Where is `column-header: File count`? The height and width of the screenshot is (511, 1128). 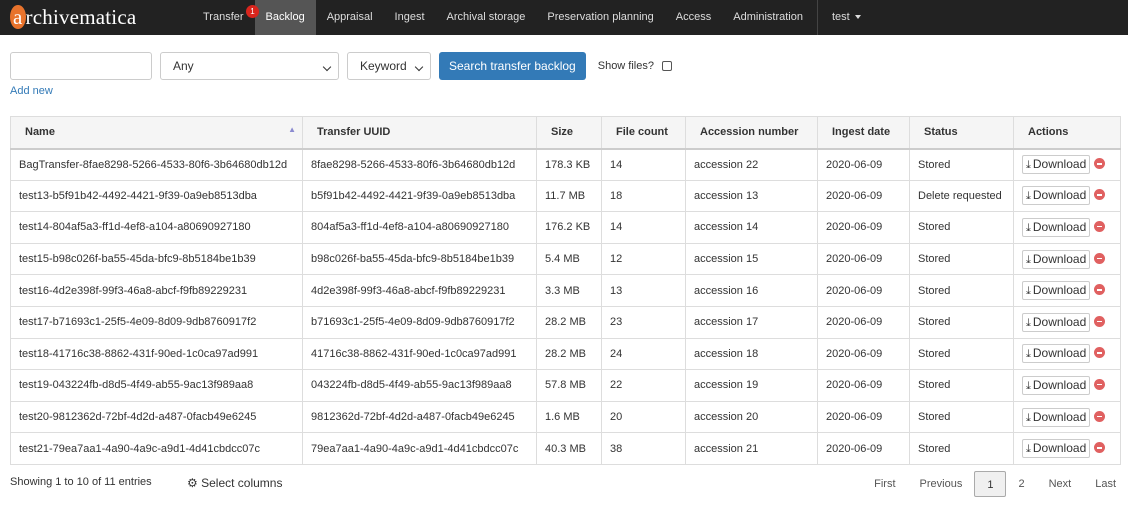 column-header: File count is located at coordinates (643, 133).